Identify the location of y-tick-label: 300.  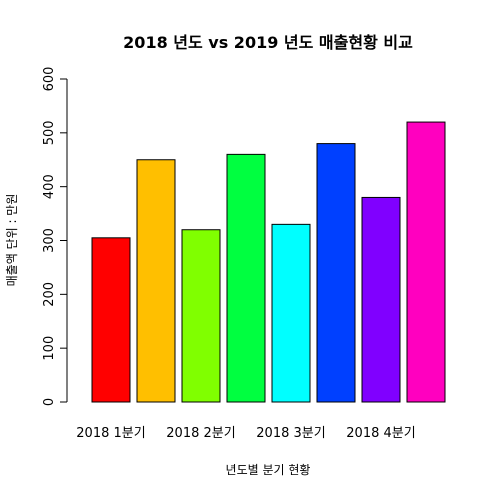
(49, 240).